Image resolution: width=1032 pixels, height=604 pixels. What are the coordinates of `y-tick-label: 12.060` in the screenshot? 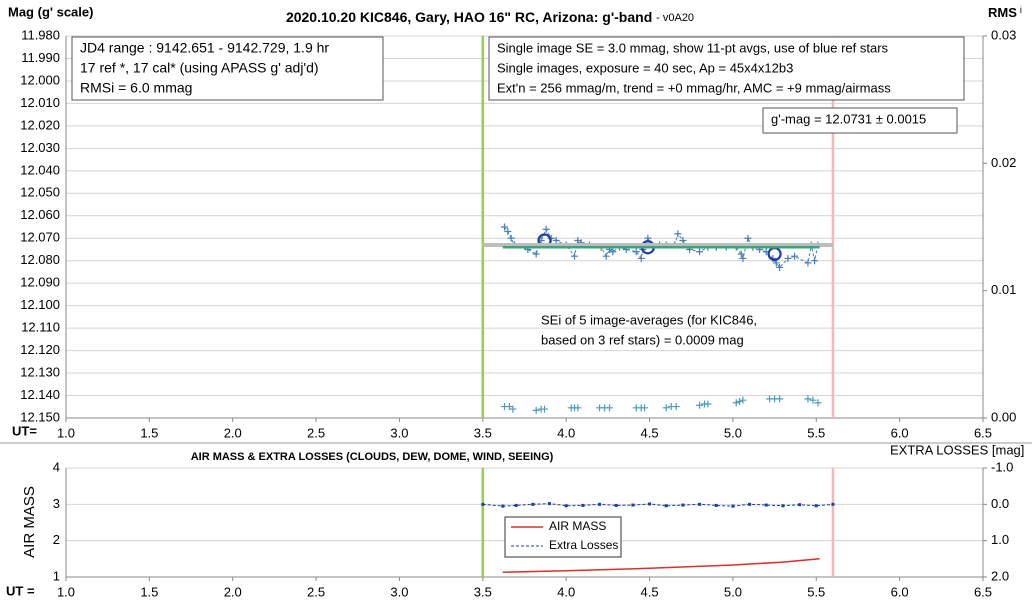 It's located at (40, 214).